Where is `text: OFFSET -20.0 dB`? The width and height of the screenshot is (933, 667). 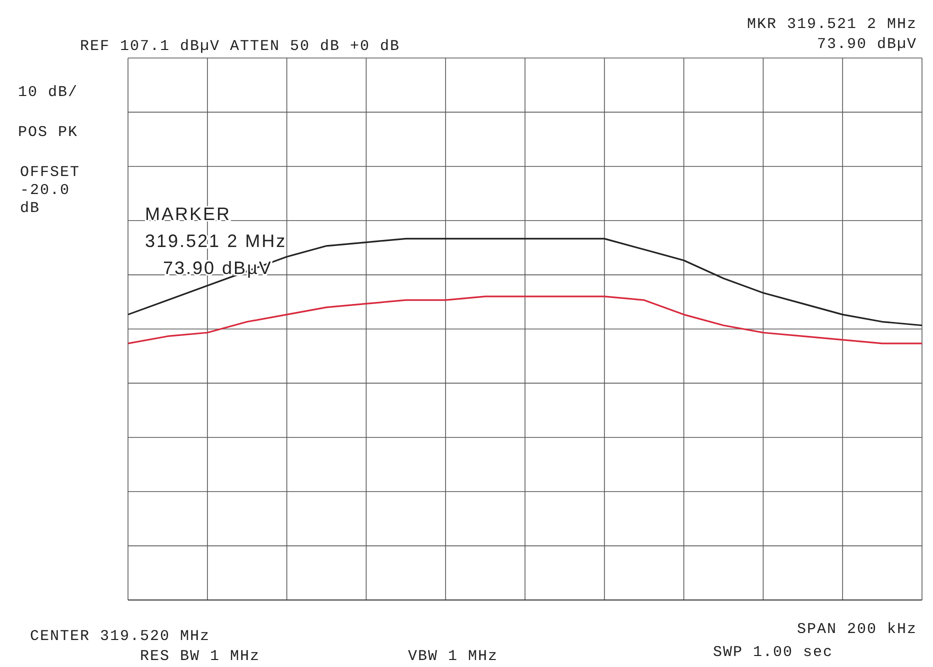 text: OFFSET -20.0 dB is located at coordinates (50, 190).